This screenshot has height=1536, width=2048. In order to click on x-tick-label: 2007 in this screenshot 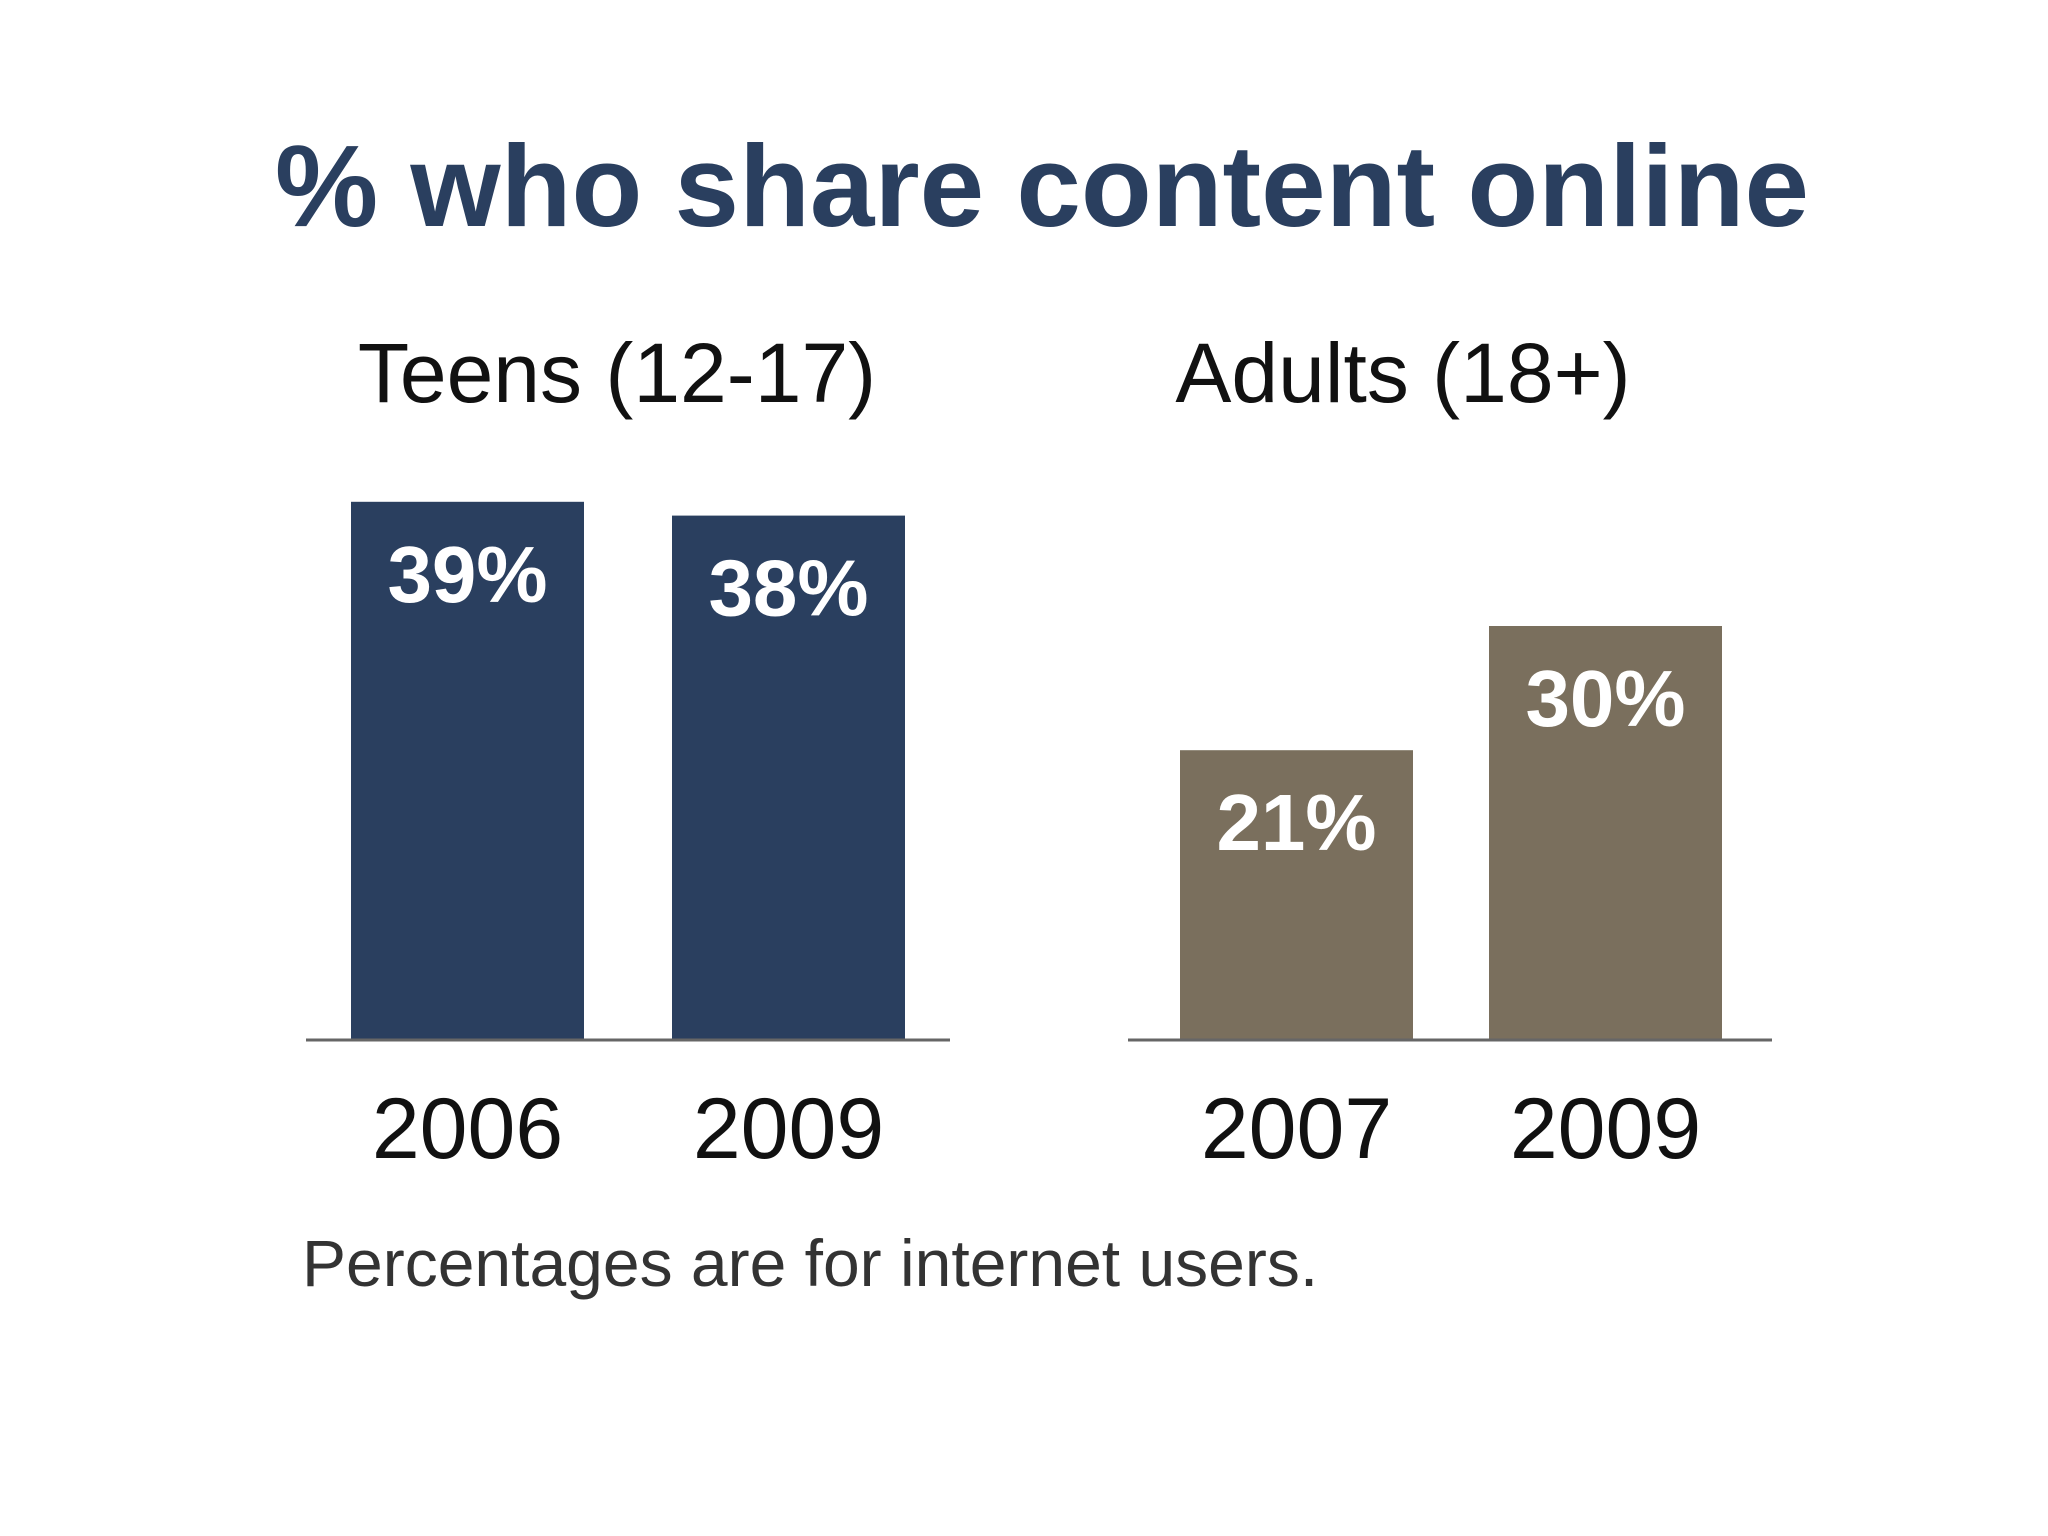, I will do `click(1296, 1129)`.